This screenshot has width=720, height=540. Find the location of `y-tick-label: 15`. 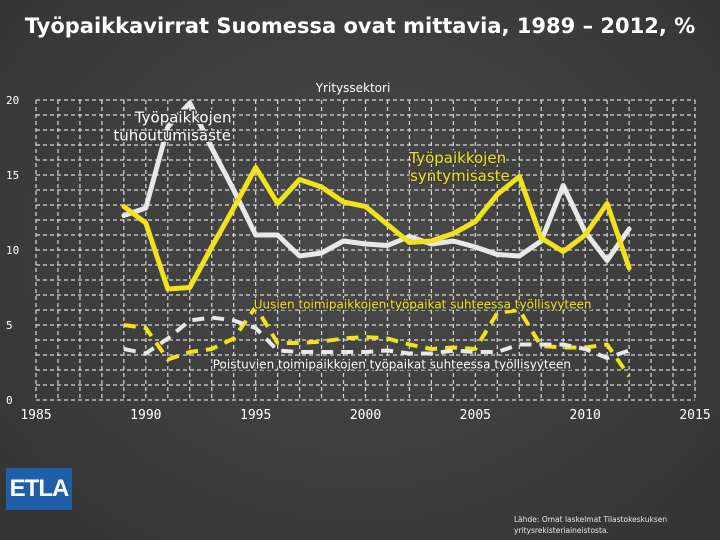

y-tick-label: 15 is located at coordinates (12, 175).